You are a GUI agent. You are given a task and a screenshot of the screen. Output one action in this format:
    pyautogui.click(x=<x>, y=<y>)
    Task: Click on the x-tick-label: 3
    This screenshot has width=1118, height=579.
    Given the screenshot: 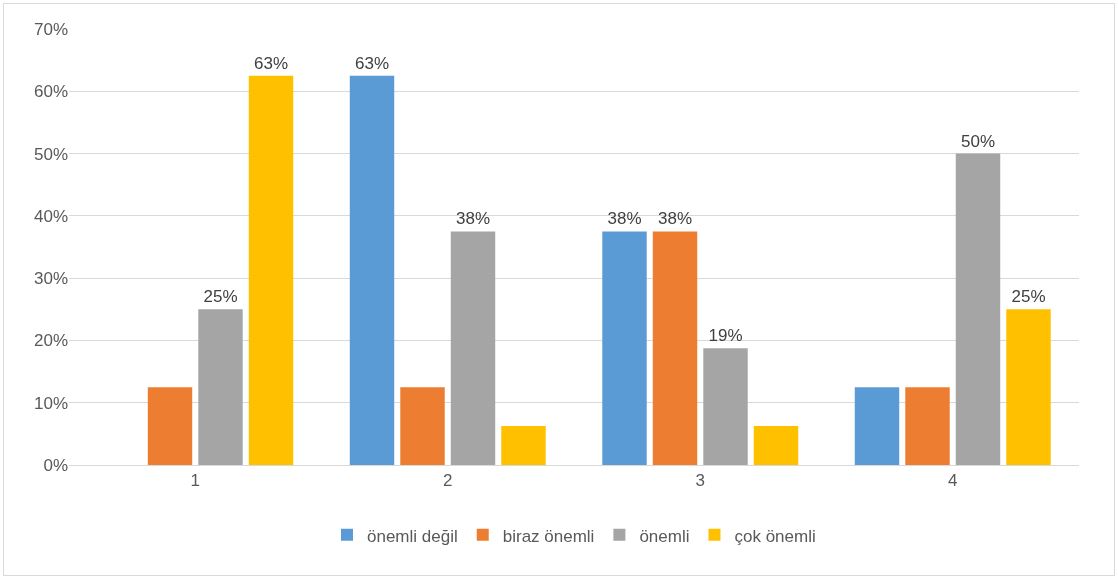 What is the action you would take?
    pyautogui.click(x=700, y=481)
    